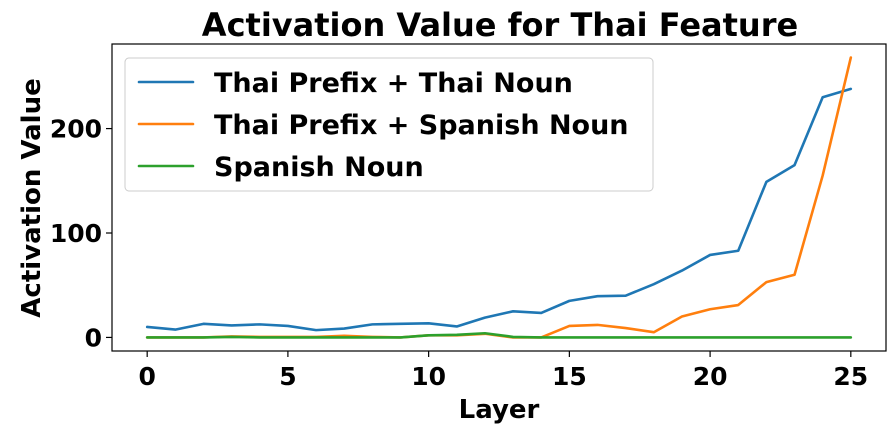 The image size is (896, 433). Describe the element at coordinates (319, 167) in the screenshot. I see `legend-label-spanish-noun: Spanish Noun` at that location.